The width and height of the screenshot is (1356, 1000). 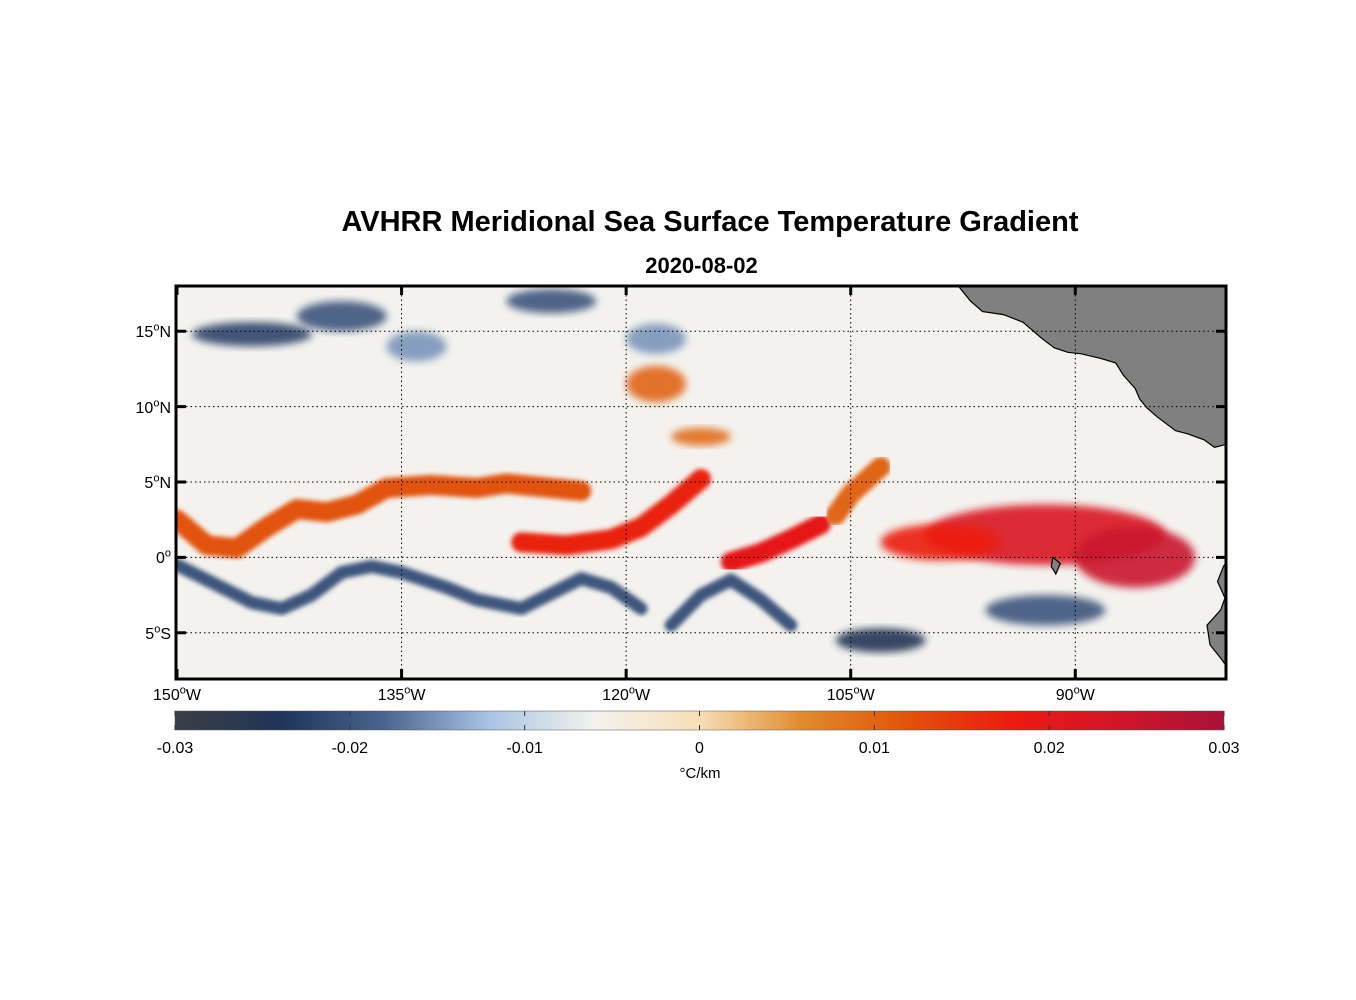 What do you see at coordinates (626, 694) in the screenshot?
I see `lon-tick-label: 120oW` at bounding box center [626, 694].